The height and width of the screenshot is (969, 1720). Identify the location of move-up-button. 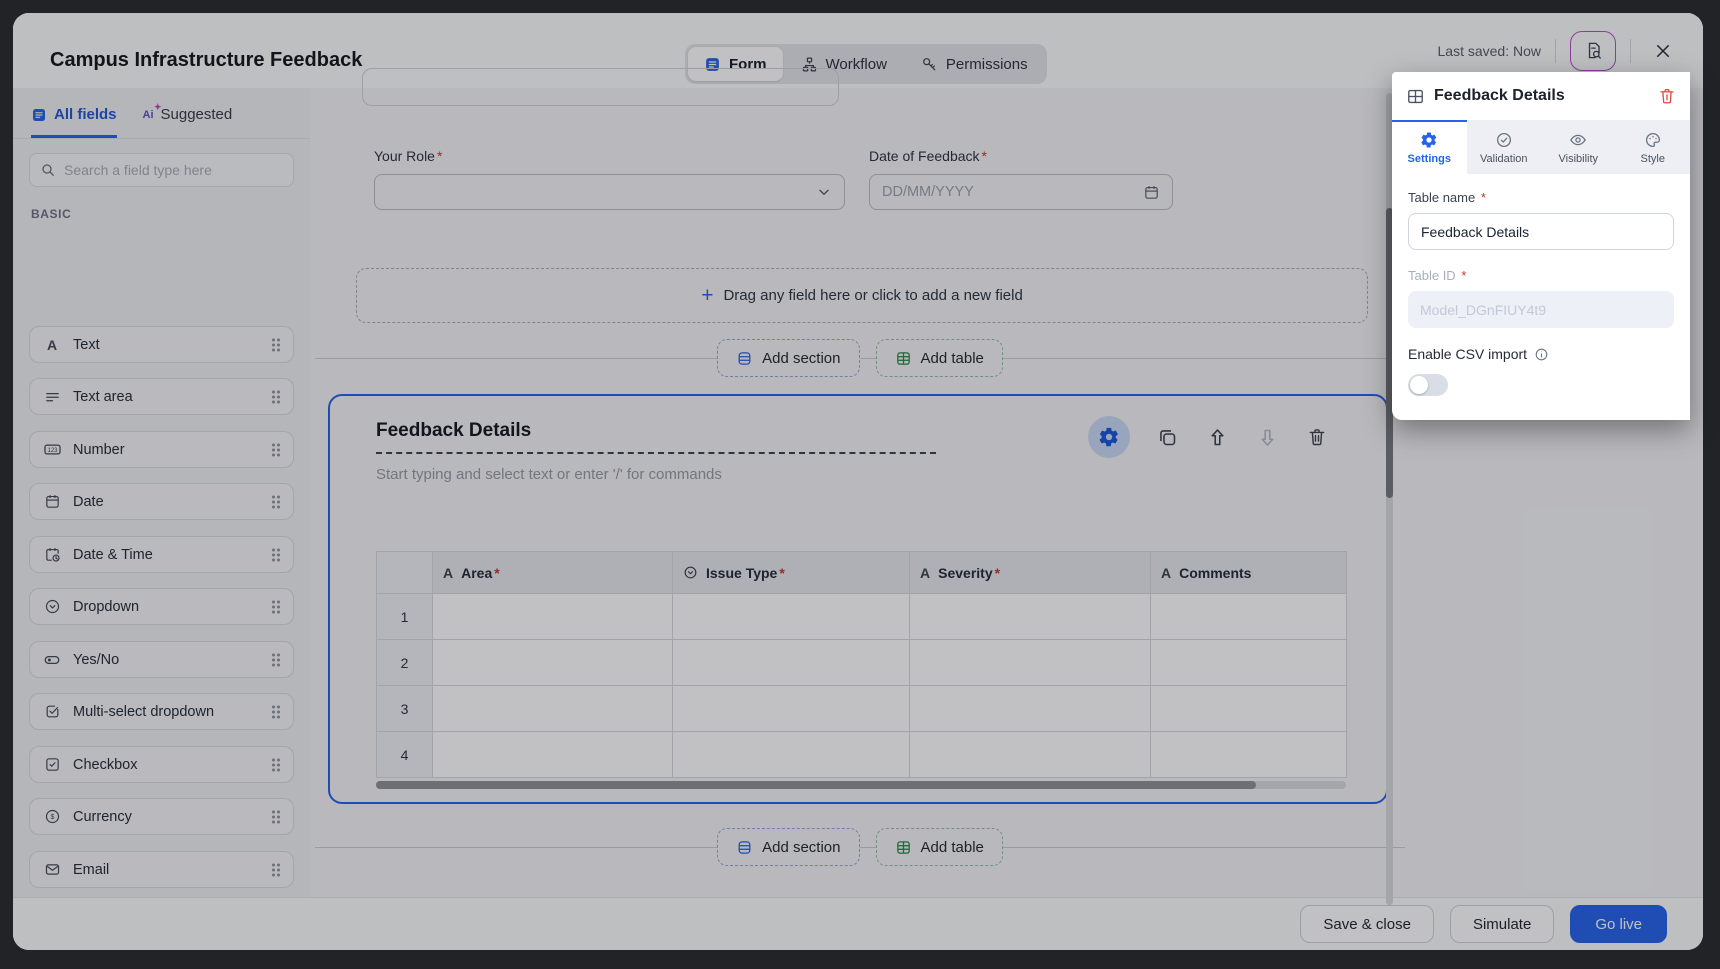
(1217, 437).